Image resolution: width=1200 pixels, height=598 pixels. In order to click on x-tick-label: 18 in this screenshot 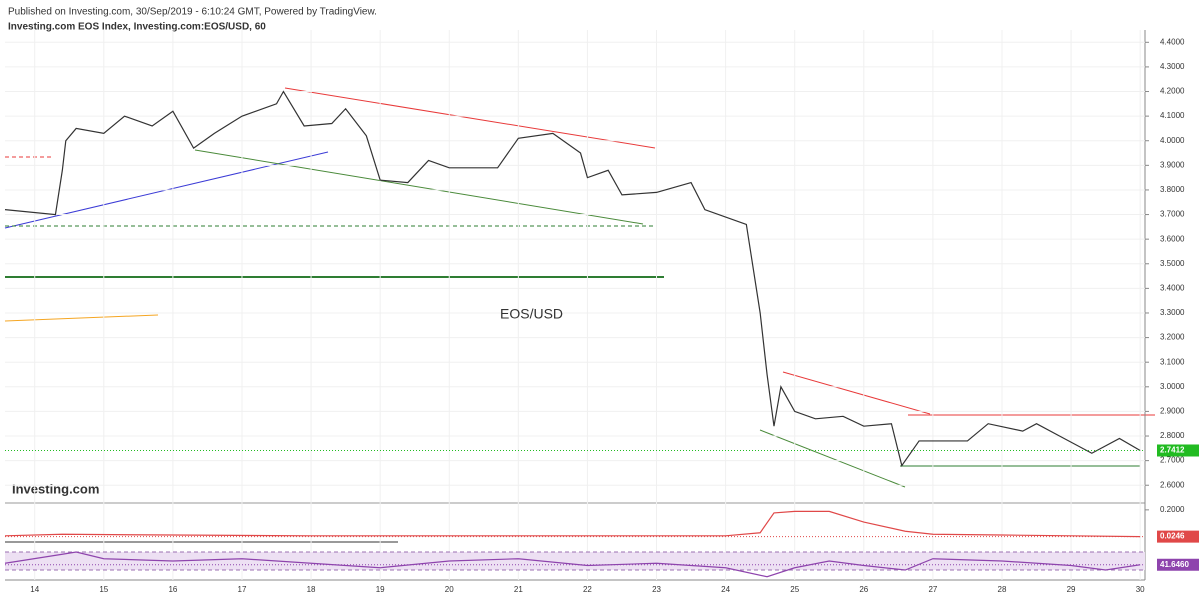, I will do `click(311, 589)`.